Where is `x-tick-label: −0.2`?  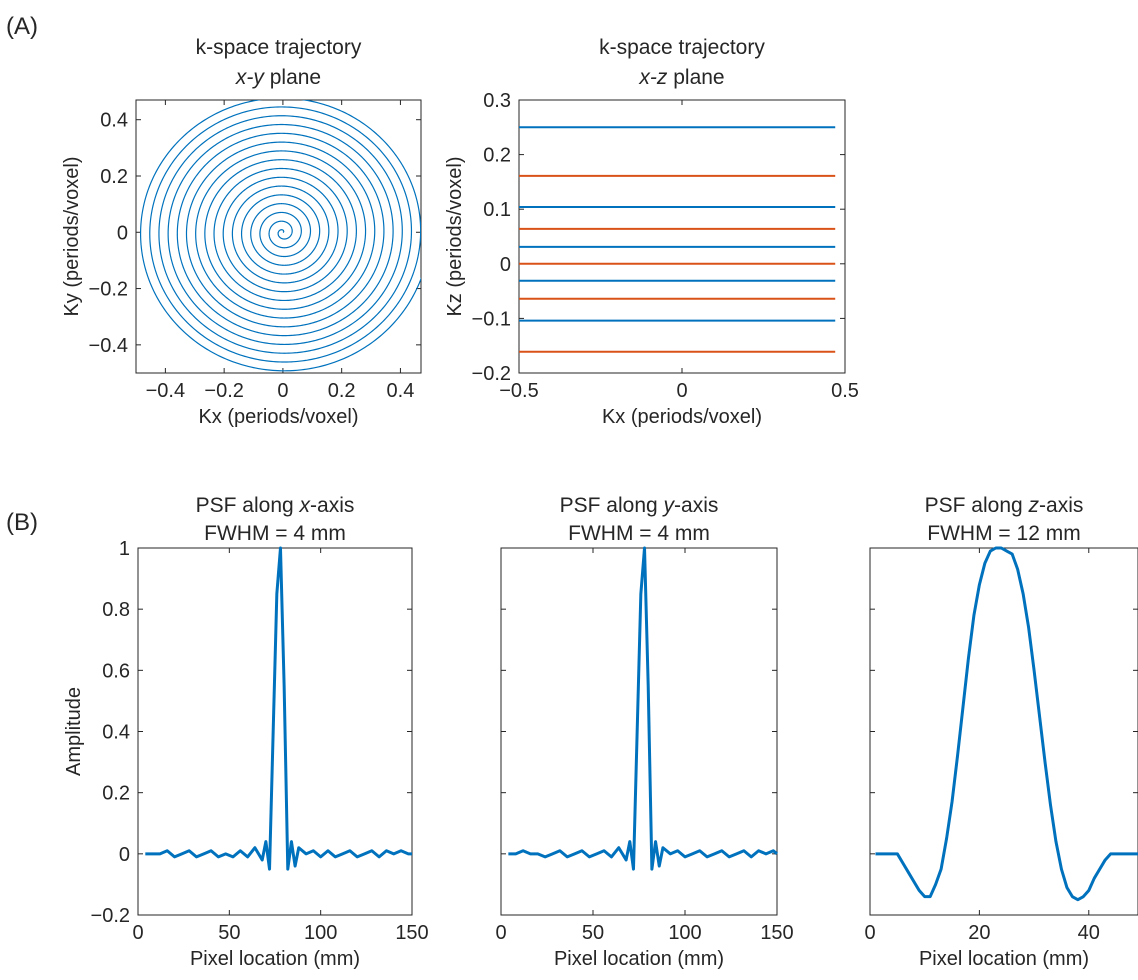 x-tick-label: −0.2 is located at coordinates (223, 391).